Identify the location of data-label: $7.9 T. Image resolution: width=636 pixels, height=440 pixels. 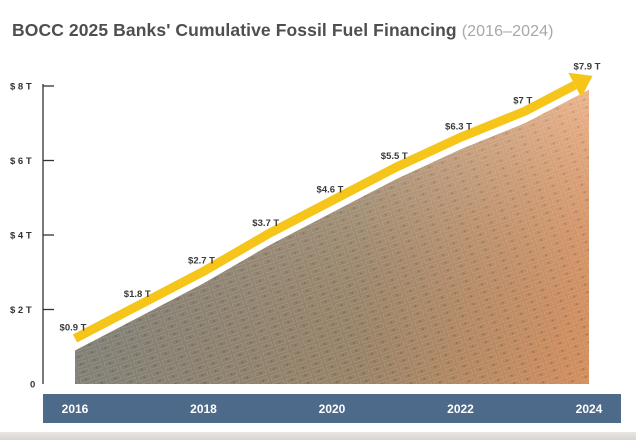
(587, 67).